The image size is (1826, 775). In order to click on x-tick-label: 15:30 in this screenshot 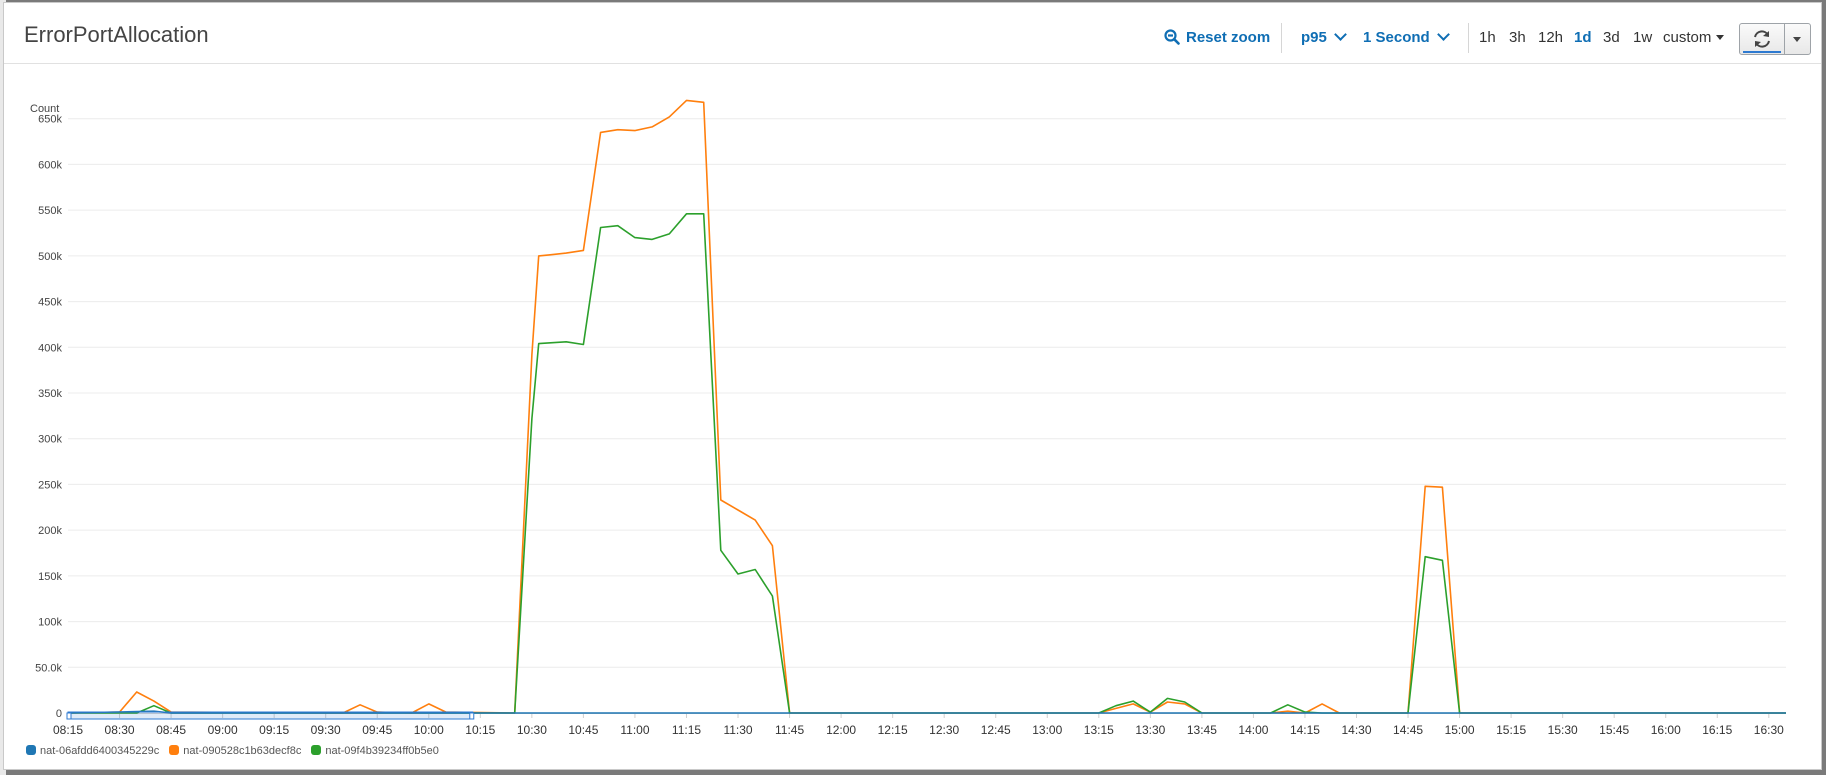, I will do `click(1563, 730)`.